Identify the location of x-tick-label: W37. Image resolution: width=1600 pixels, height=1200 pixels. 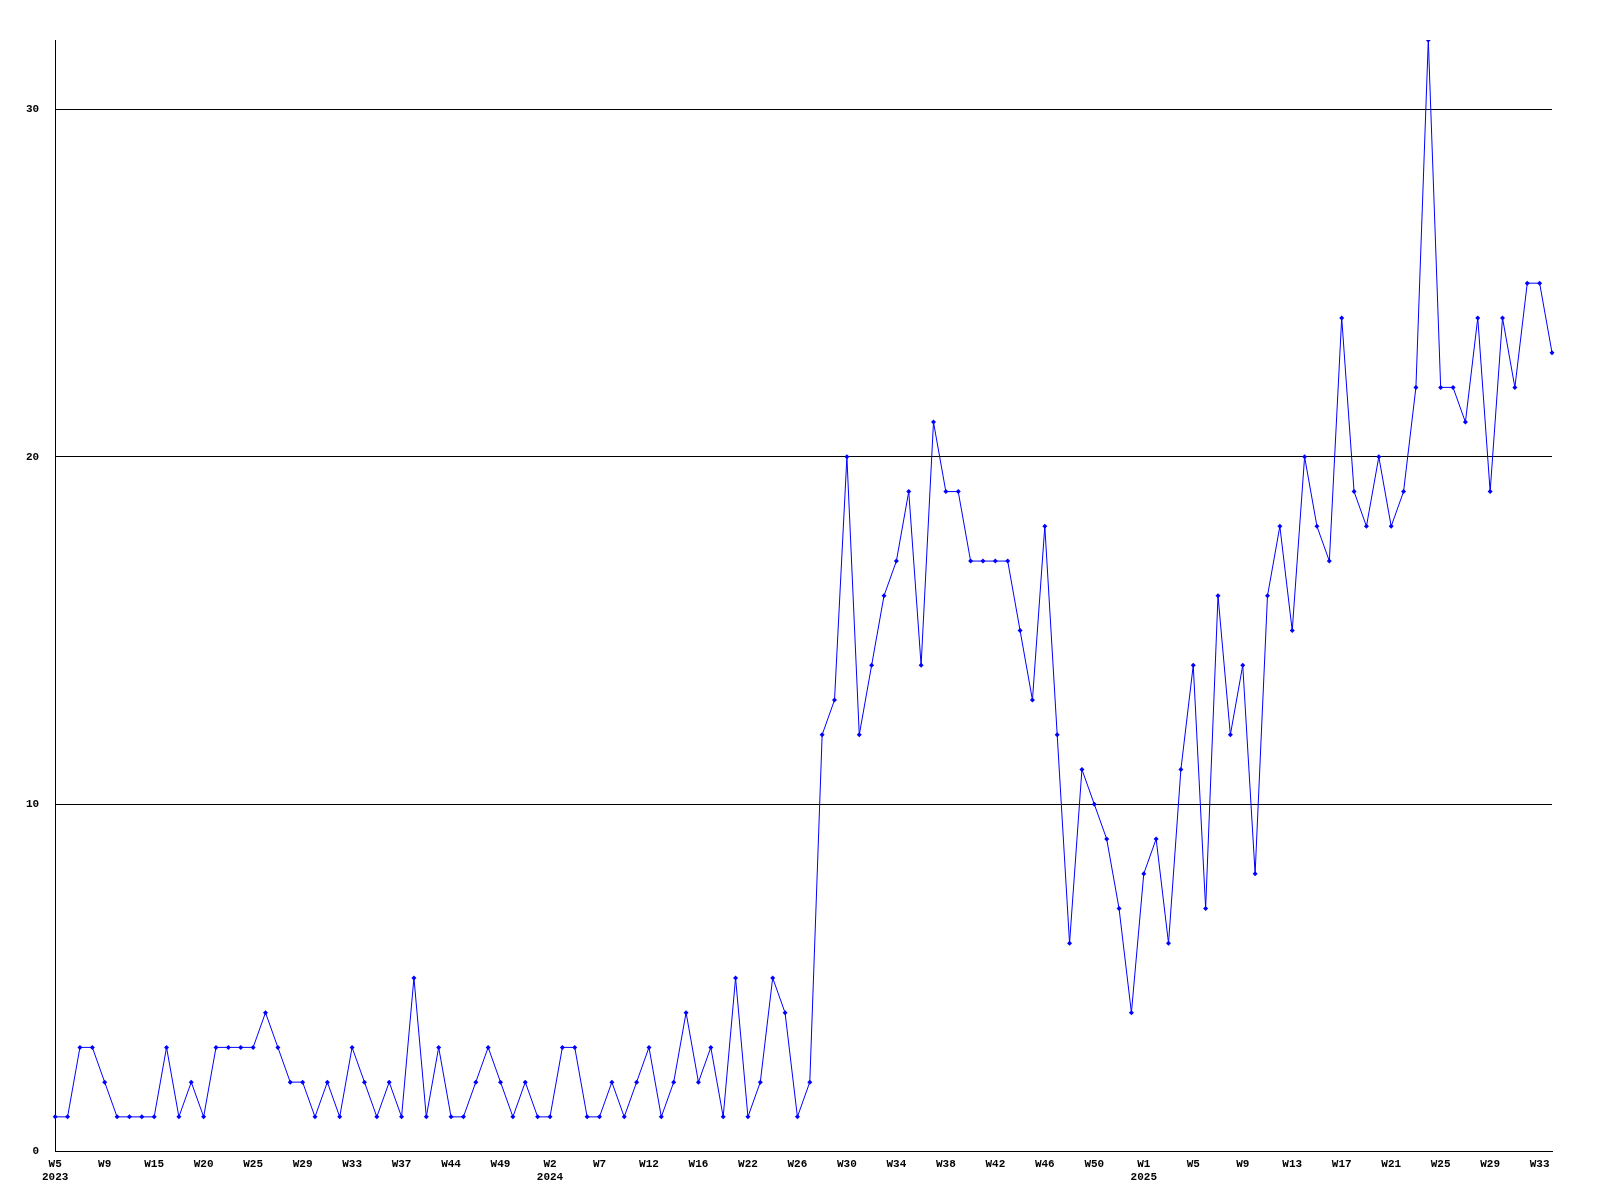
(401, 1163).